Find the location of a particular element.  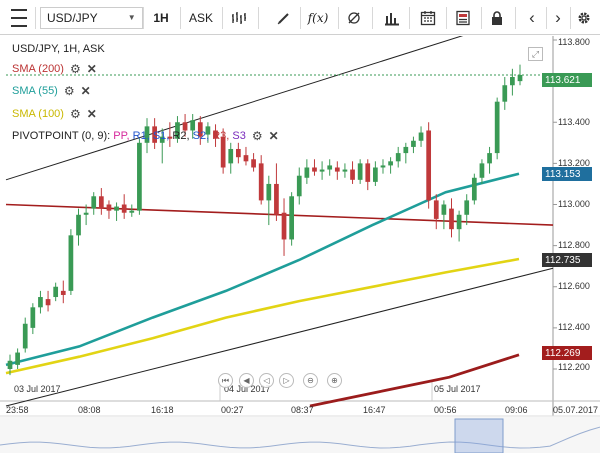

expand-icon: ⤢ is located at coordinates (535, 54).